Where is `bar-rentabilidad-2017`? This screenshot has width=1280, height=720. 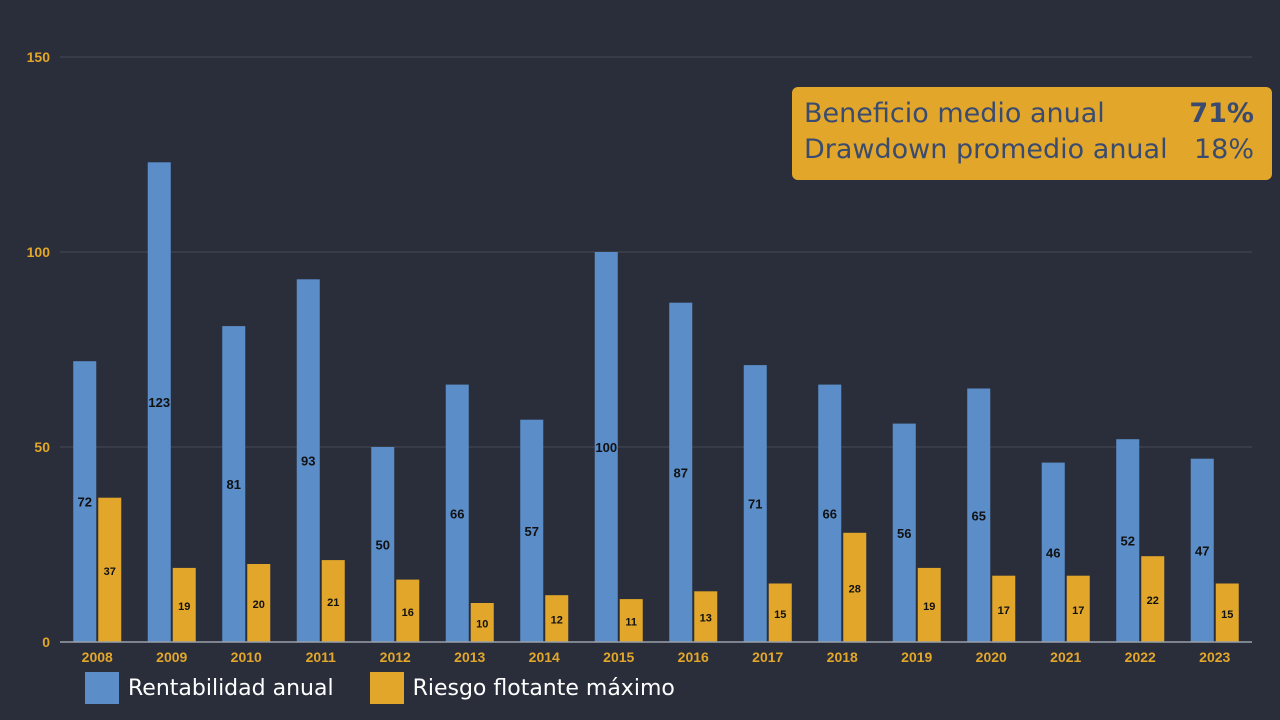
bar-rentabilidad-2017 is located at coordinates (755, 503).